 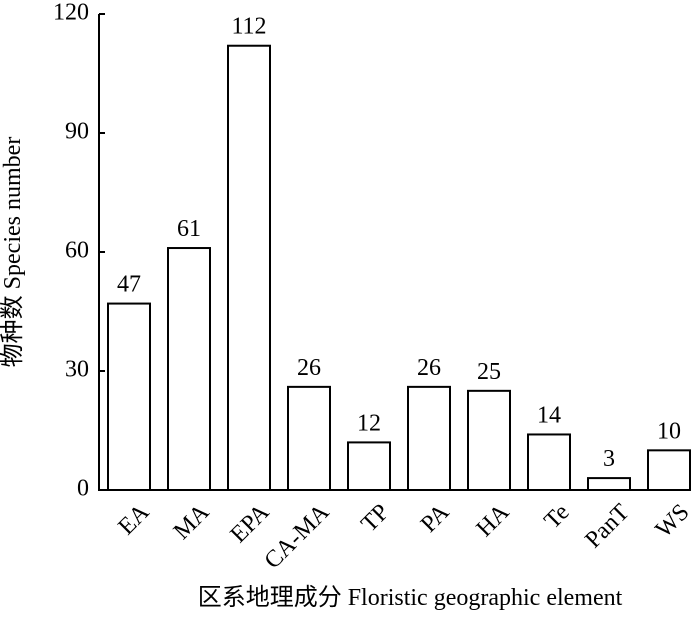 I want to click on x-tick-label: EA, so click(x=134, y=519).